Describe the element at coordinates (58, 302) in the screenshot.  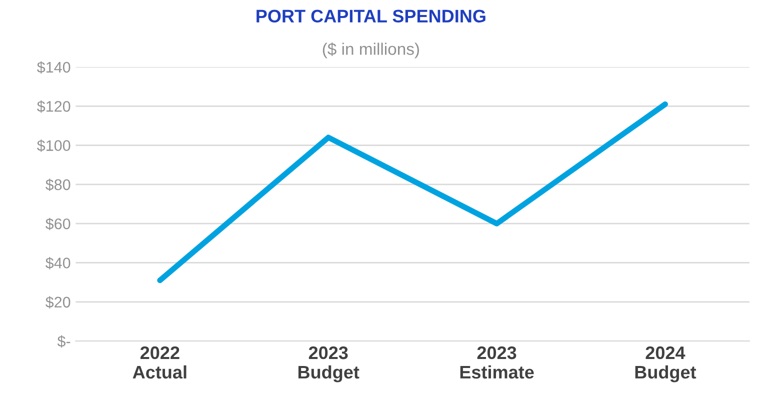
I see `y-tick-label: $20` at that location.